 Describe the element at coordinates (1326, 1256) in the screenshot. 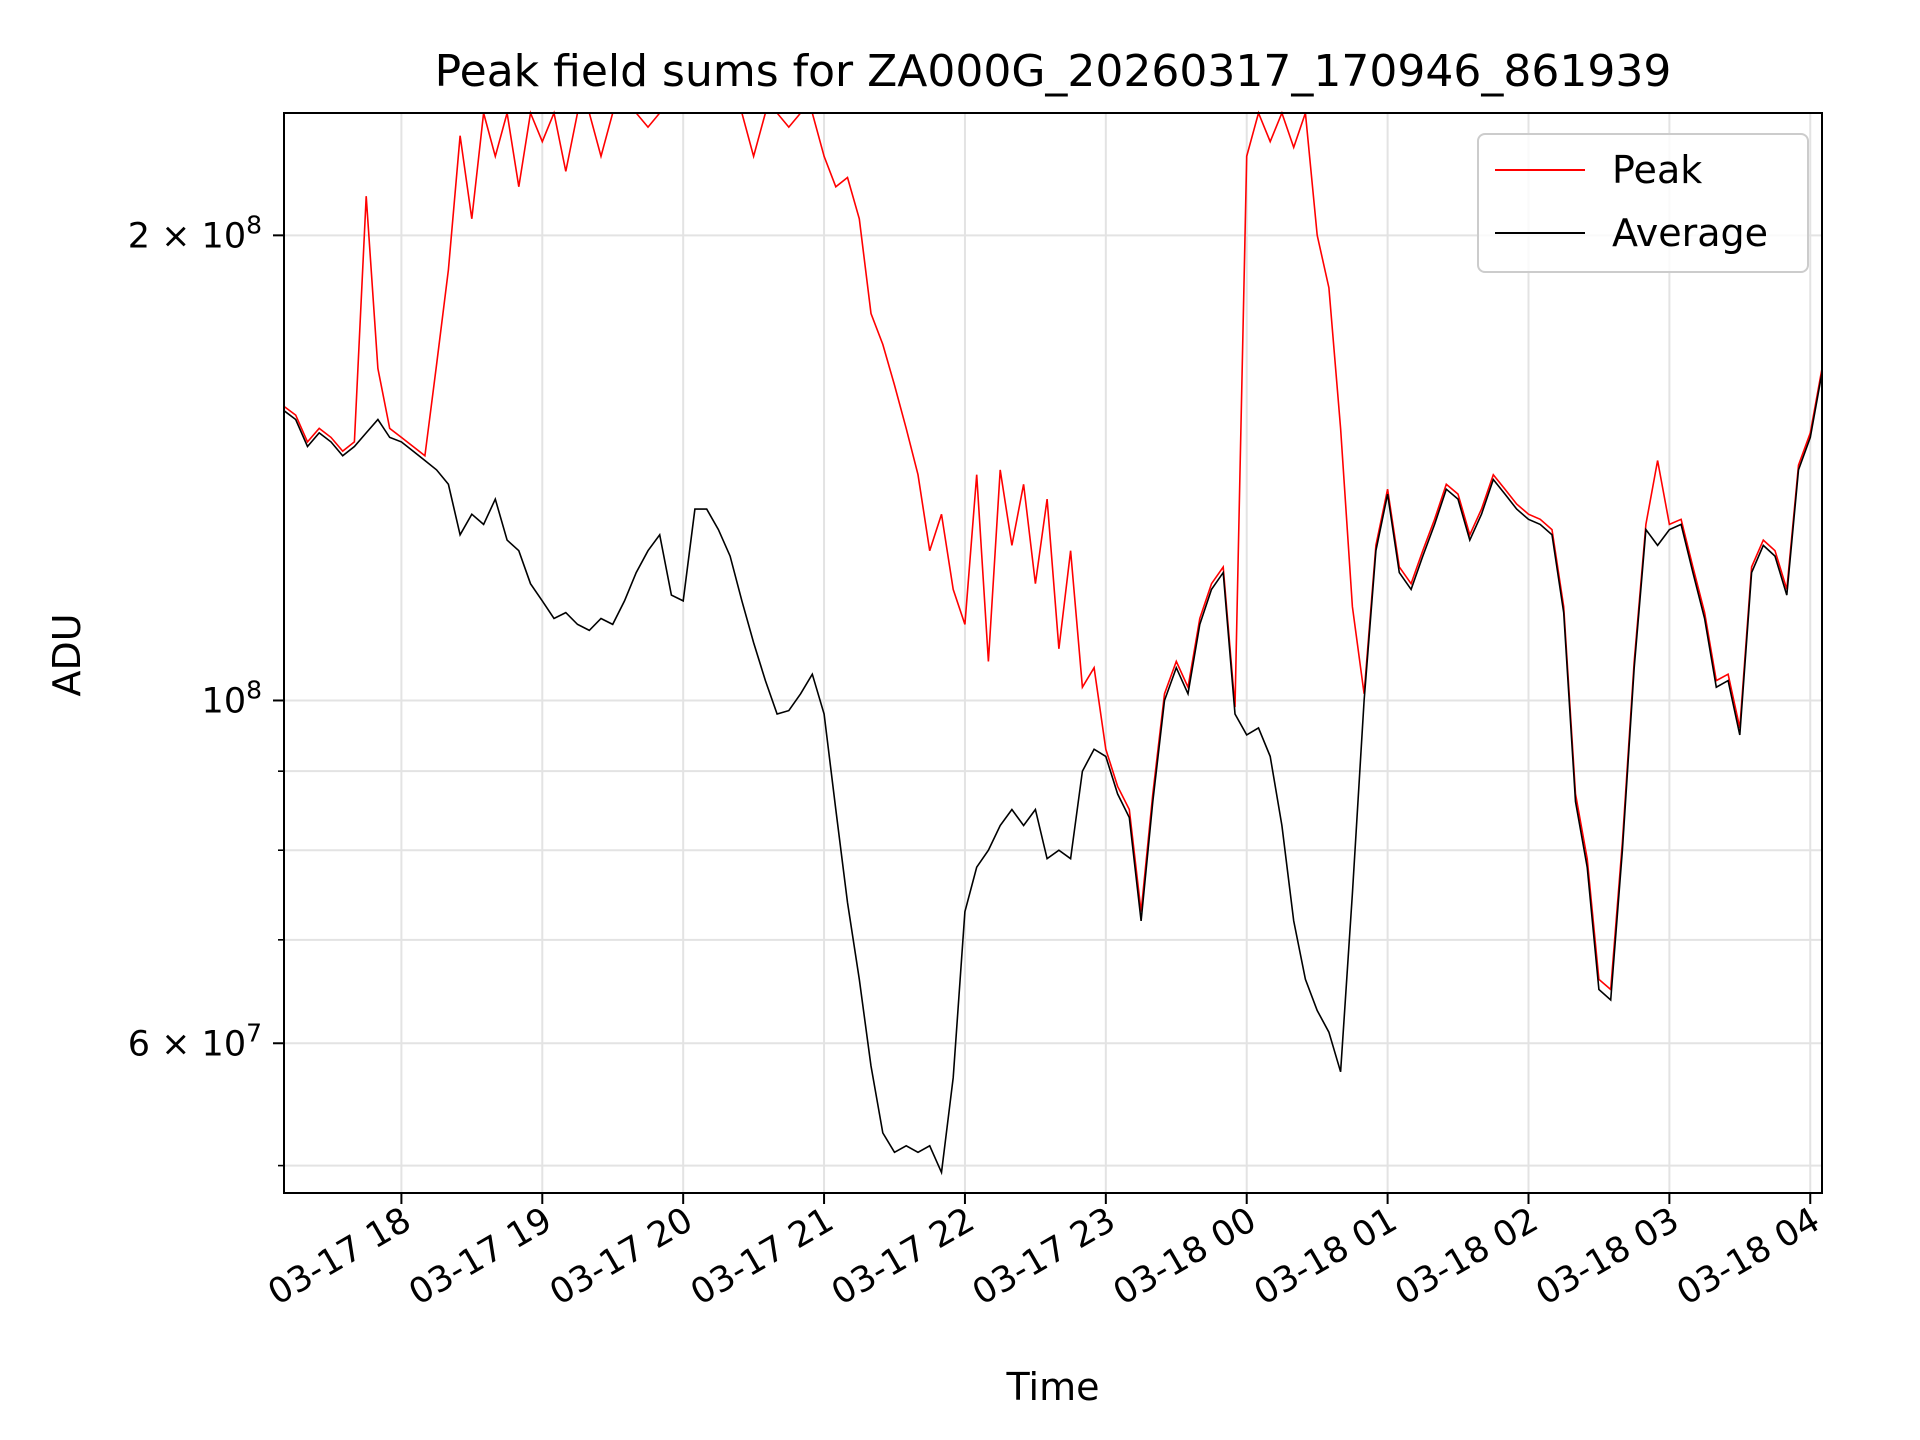

I see `x-tick-label: 03-18 01` at that location.